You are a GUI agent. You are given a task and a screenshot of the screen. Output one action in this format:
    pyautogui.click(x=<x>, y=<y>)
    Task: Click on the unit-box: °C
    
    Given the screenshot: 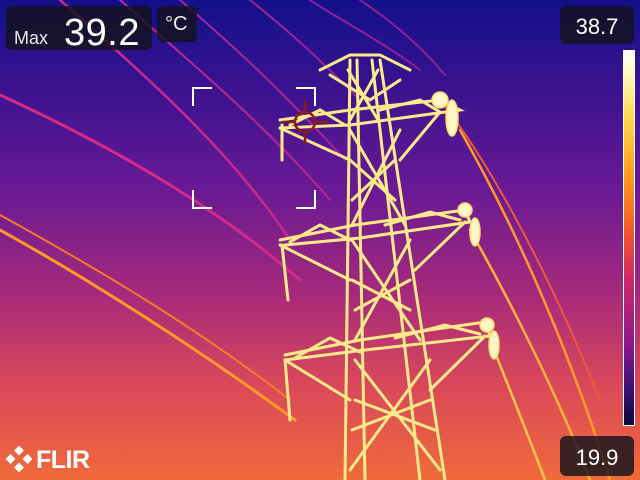 What is the action you would take?
    pyautogui.click(x=177, y=24)
    